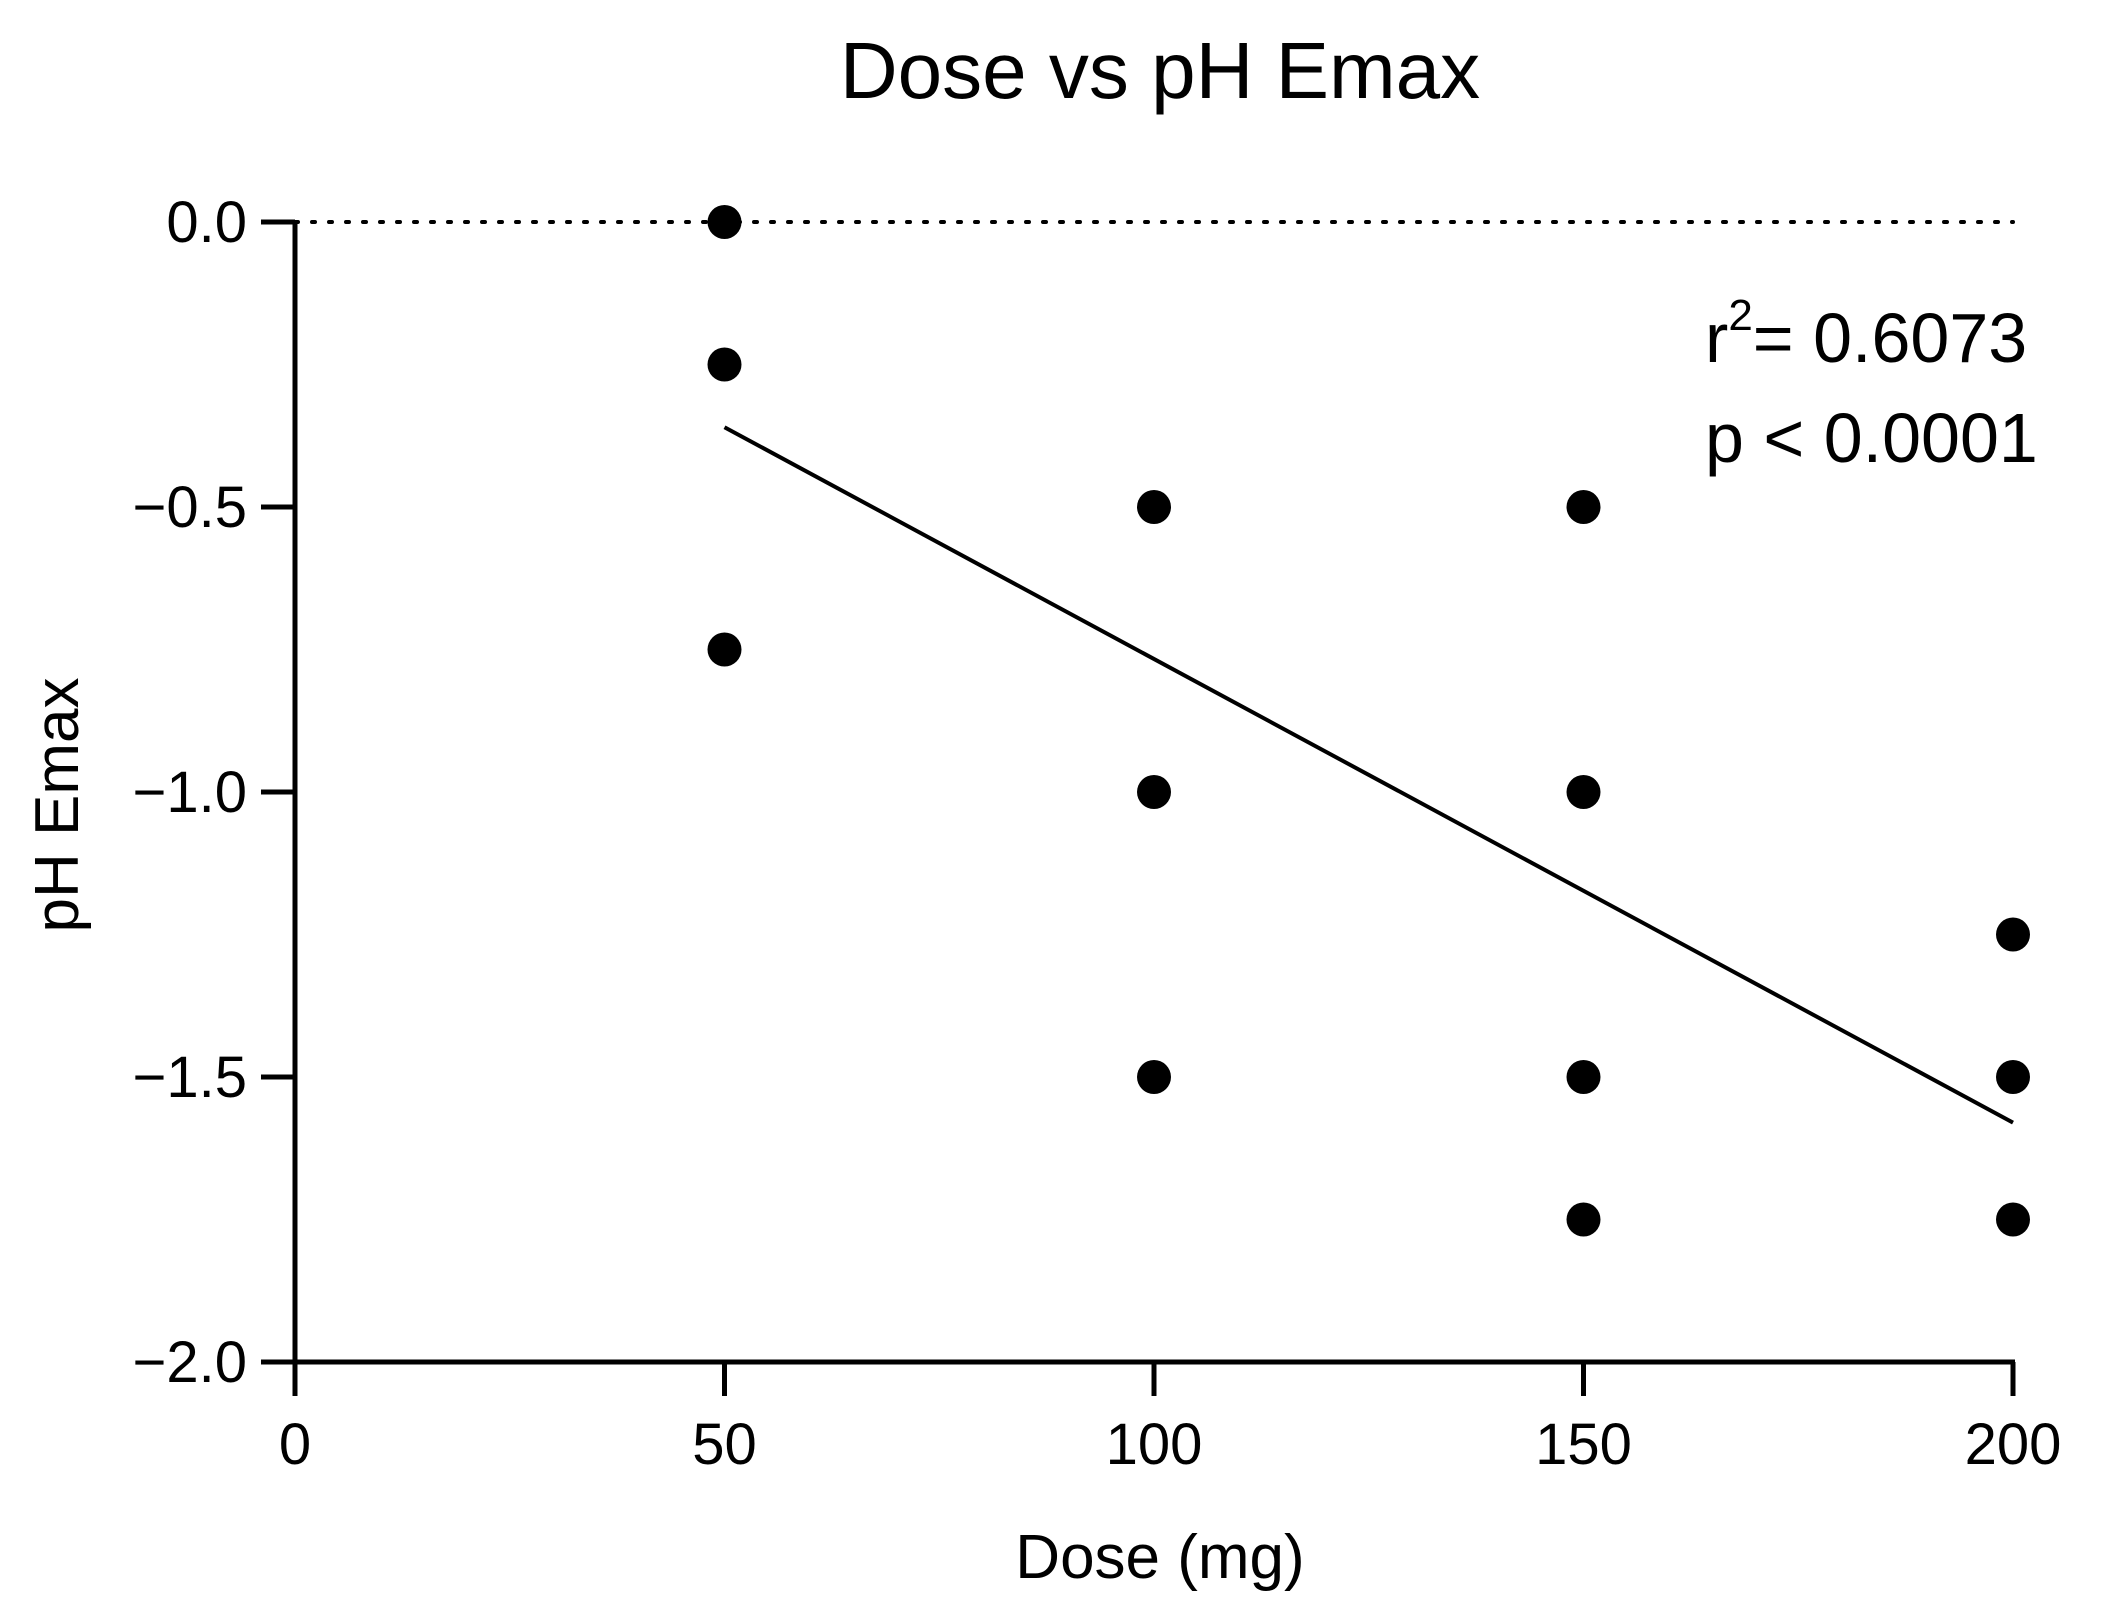  Describe the element at coordinates (206, 222) in the screenshot. I see `y-tick-label: 0.0` at that location.